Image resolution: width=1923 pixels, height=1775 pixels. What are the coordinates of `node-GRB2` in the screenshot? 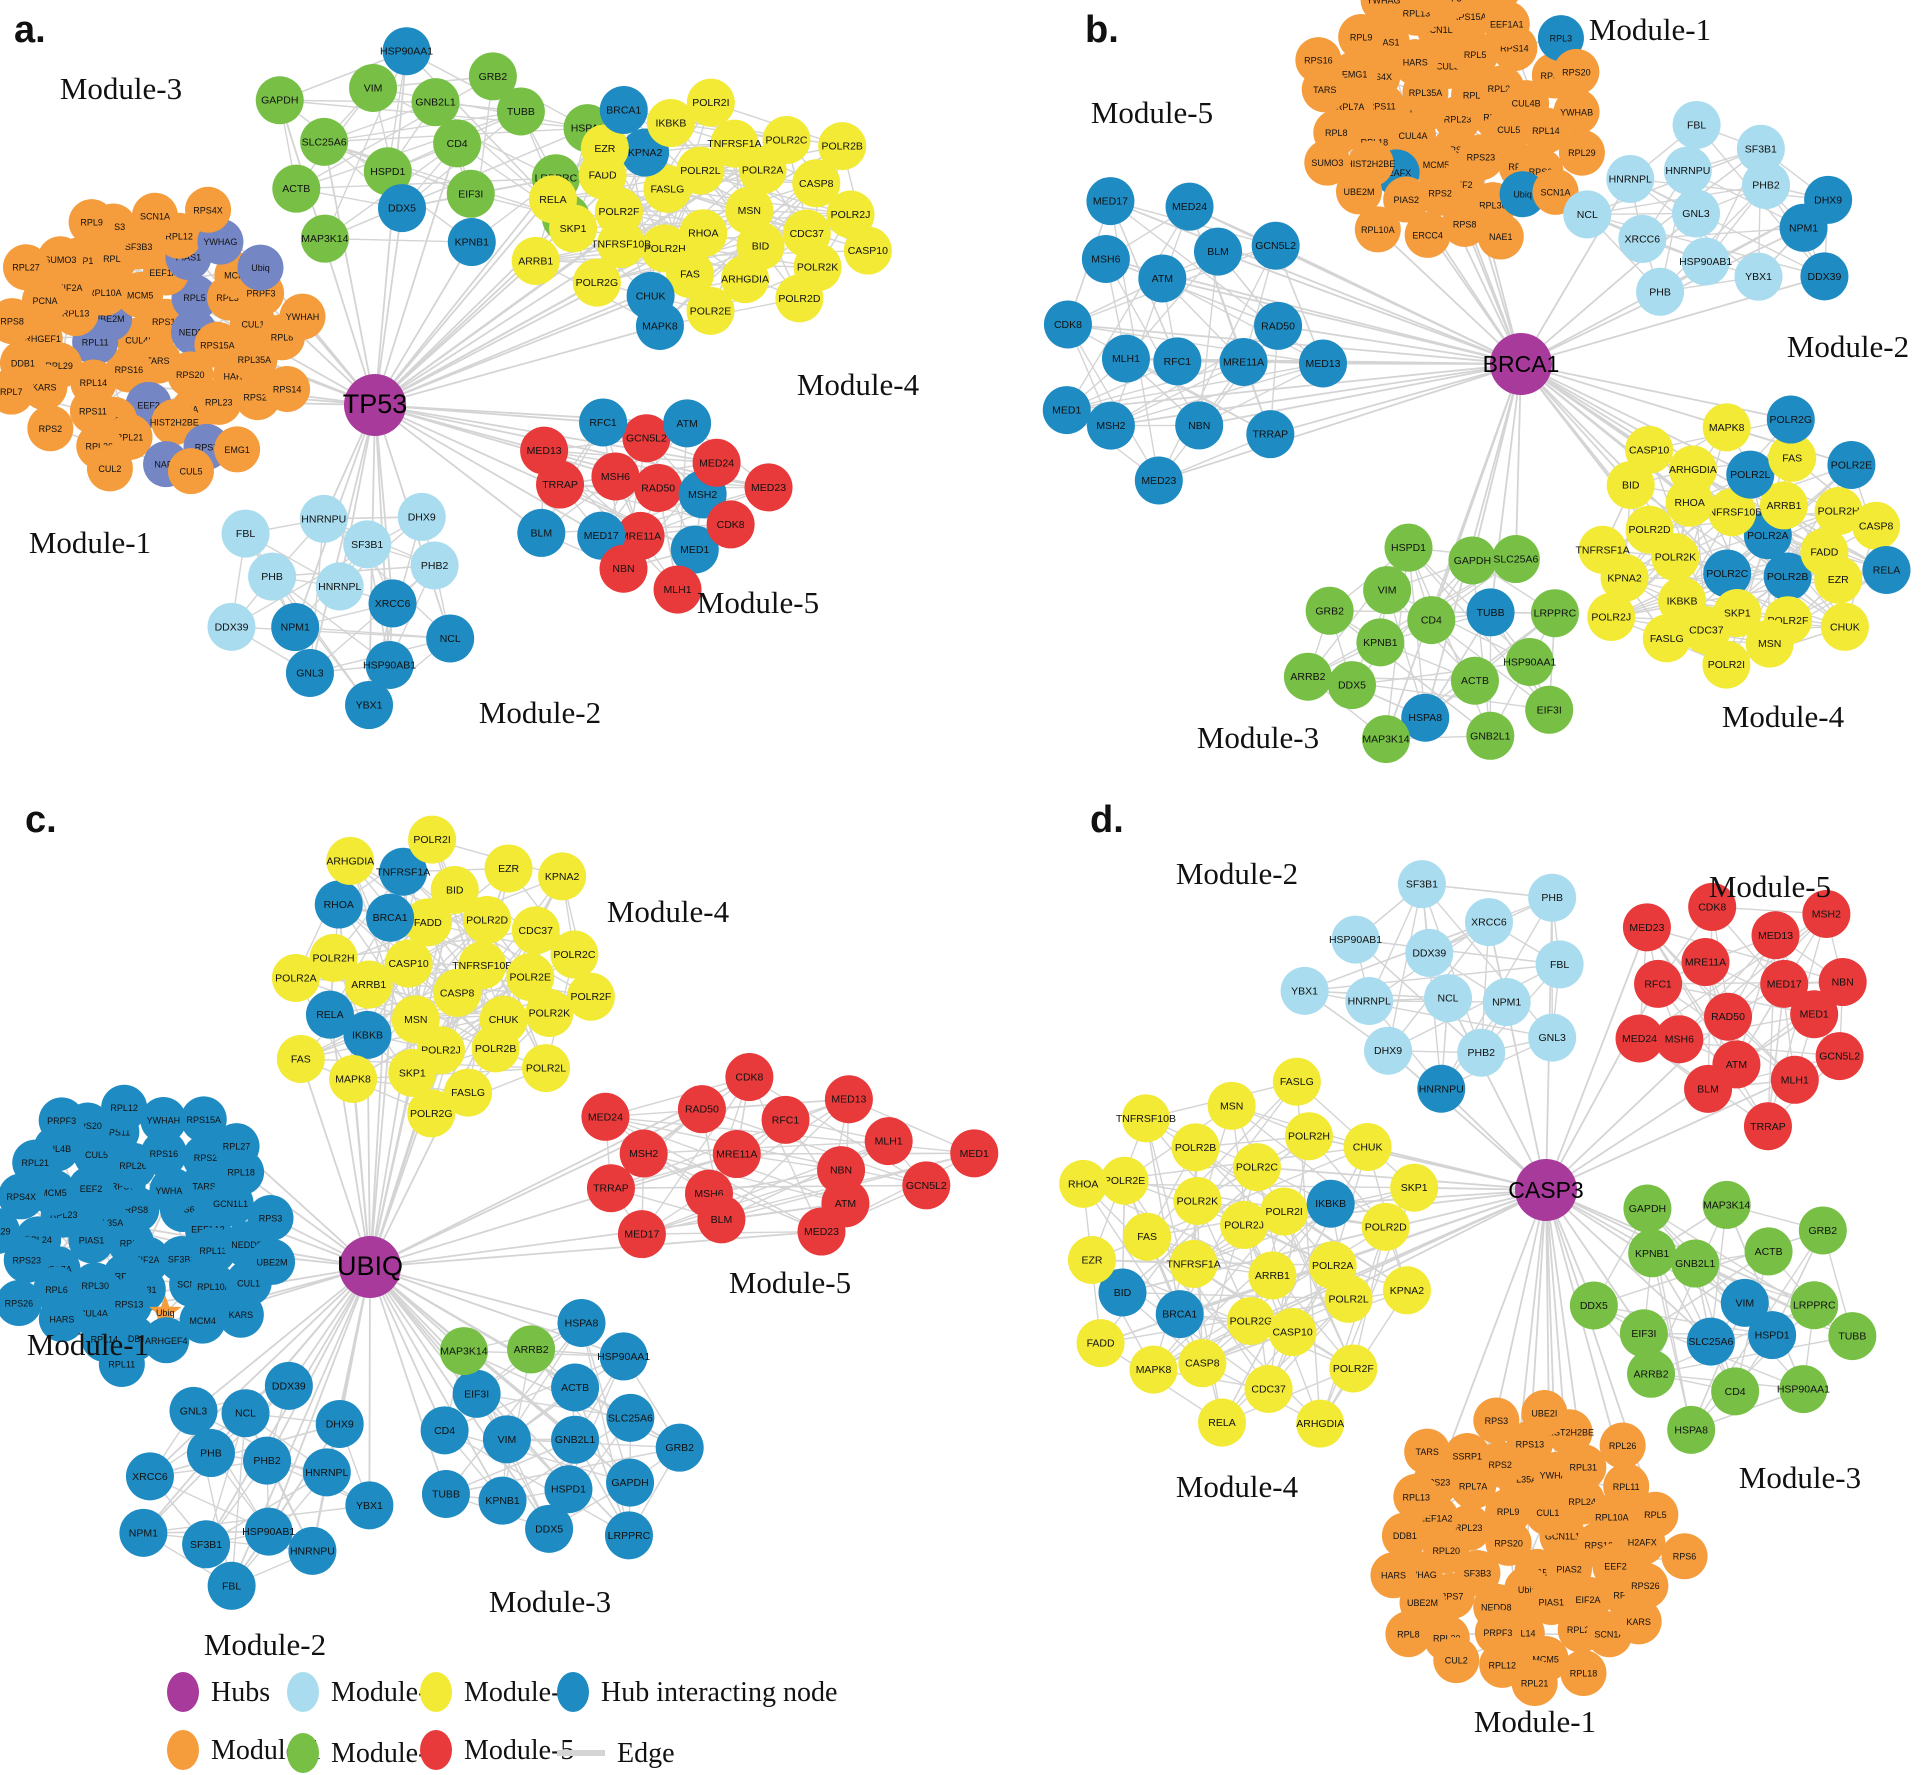 It's located at (1822, 1230).